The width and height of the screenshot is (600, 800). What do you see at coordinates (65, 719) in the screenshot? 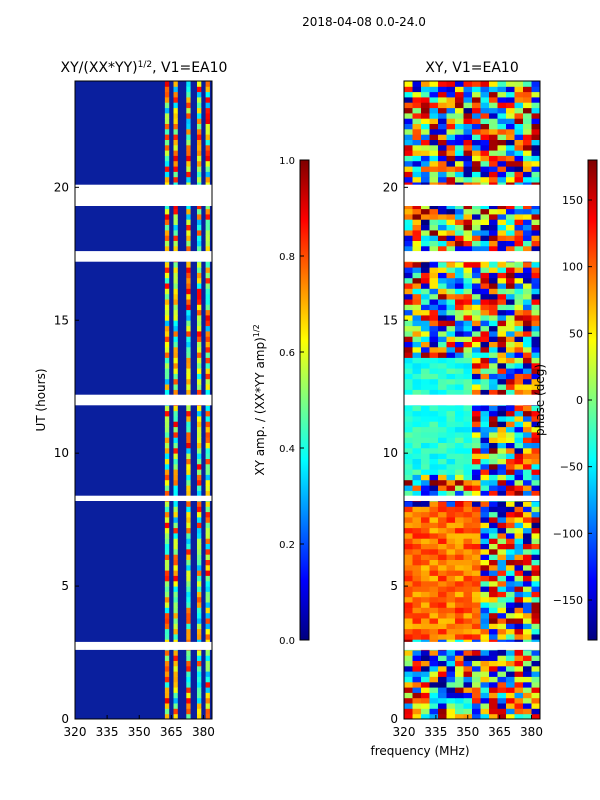
I see `y-tick-label: 0` at bounding box center [65, 719].